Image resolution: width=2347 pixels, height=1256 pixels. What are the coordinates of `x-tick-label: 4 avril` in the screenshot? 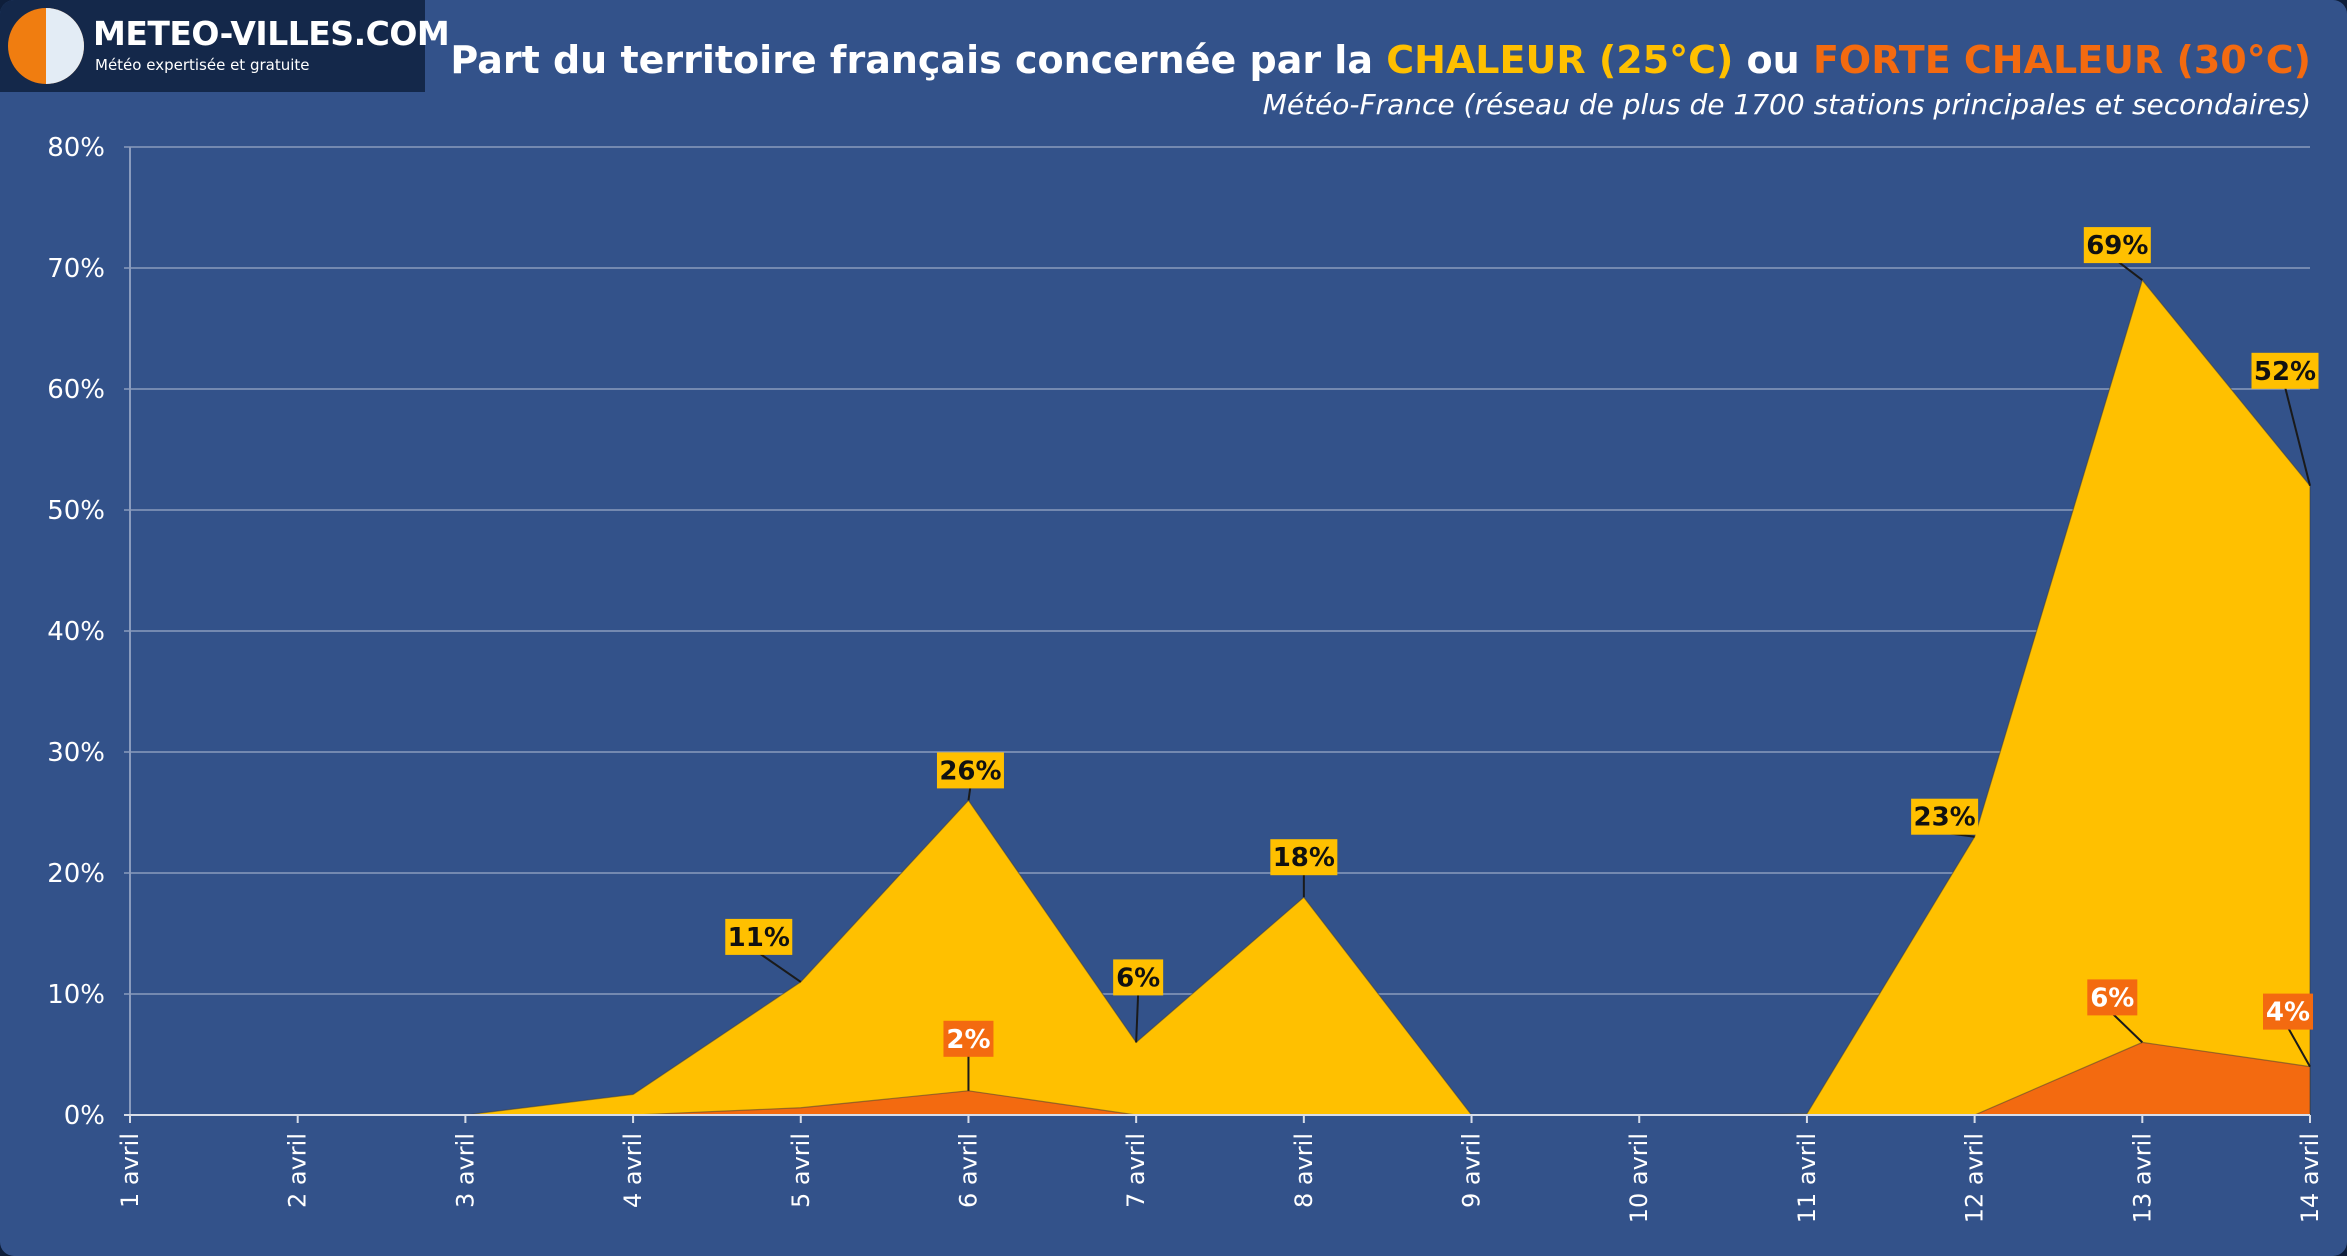 It's located at (633, 1170).